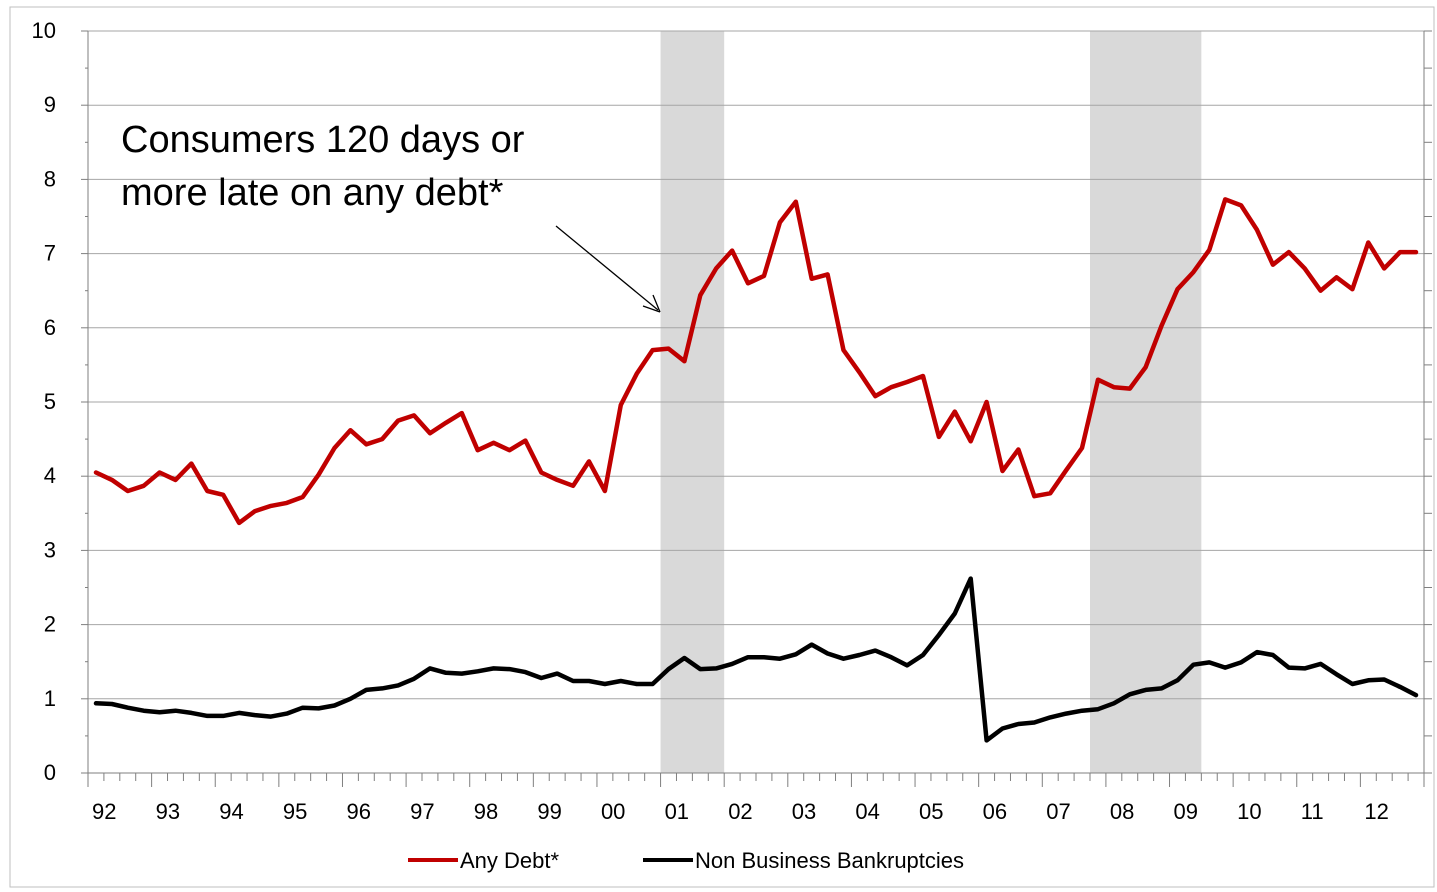 This screenshot has width=1437, height=892. What do you see at coordinates (104, 811) in the screenshot?
I see `x-tick-label-92: 92` at bounding box center [104, 811].